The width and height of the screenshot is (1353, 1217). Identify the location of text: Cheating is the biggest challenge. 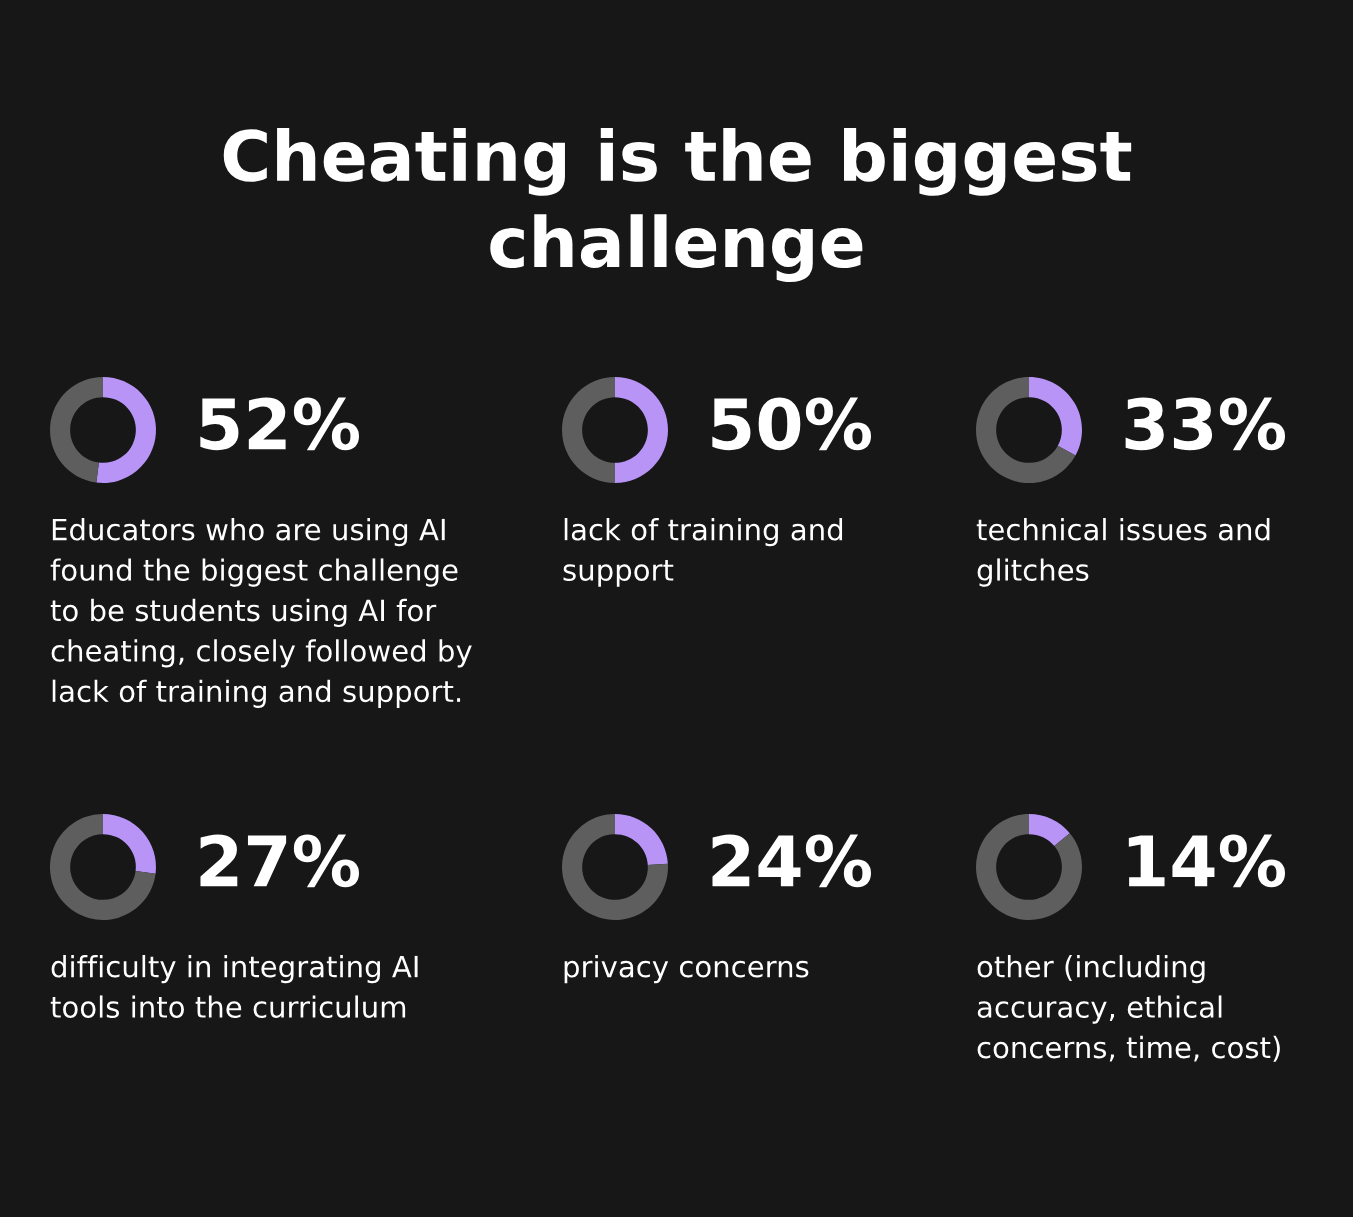
(677, 205).